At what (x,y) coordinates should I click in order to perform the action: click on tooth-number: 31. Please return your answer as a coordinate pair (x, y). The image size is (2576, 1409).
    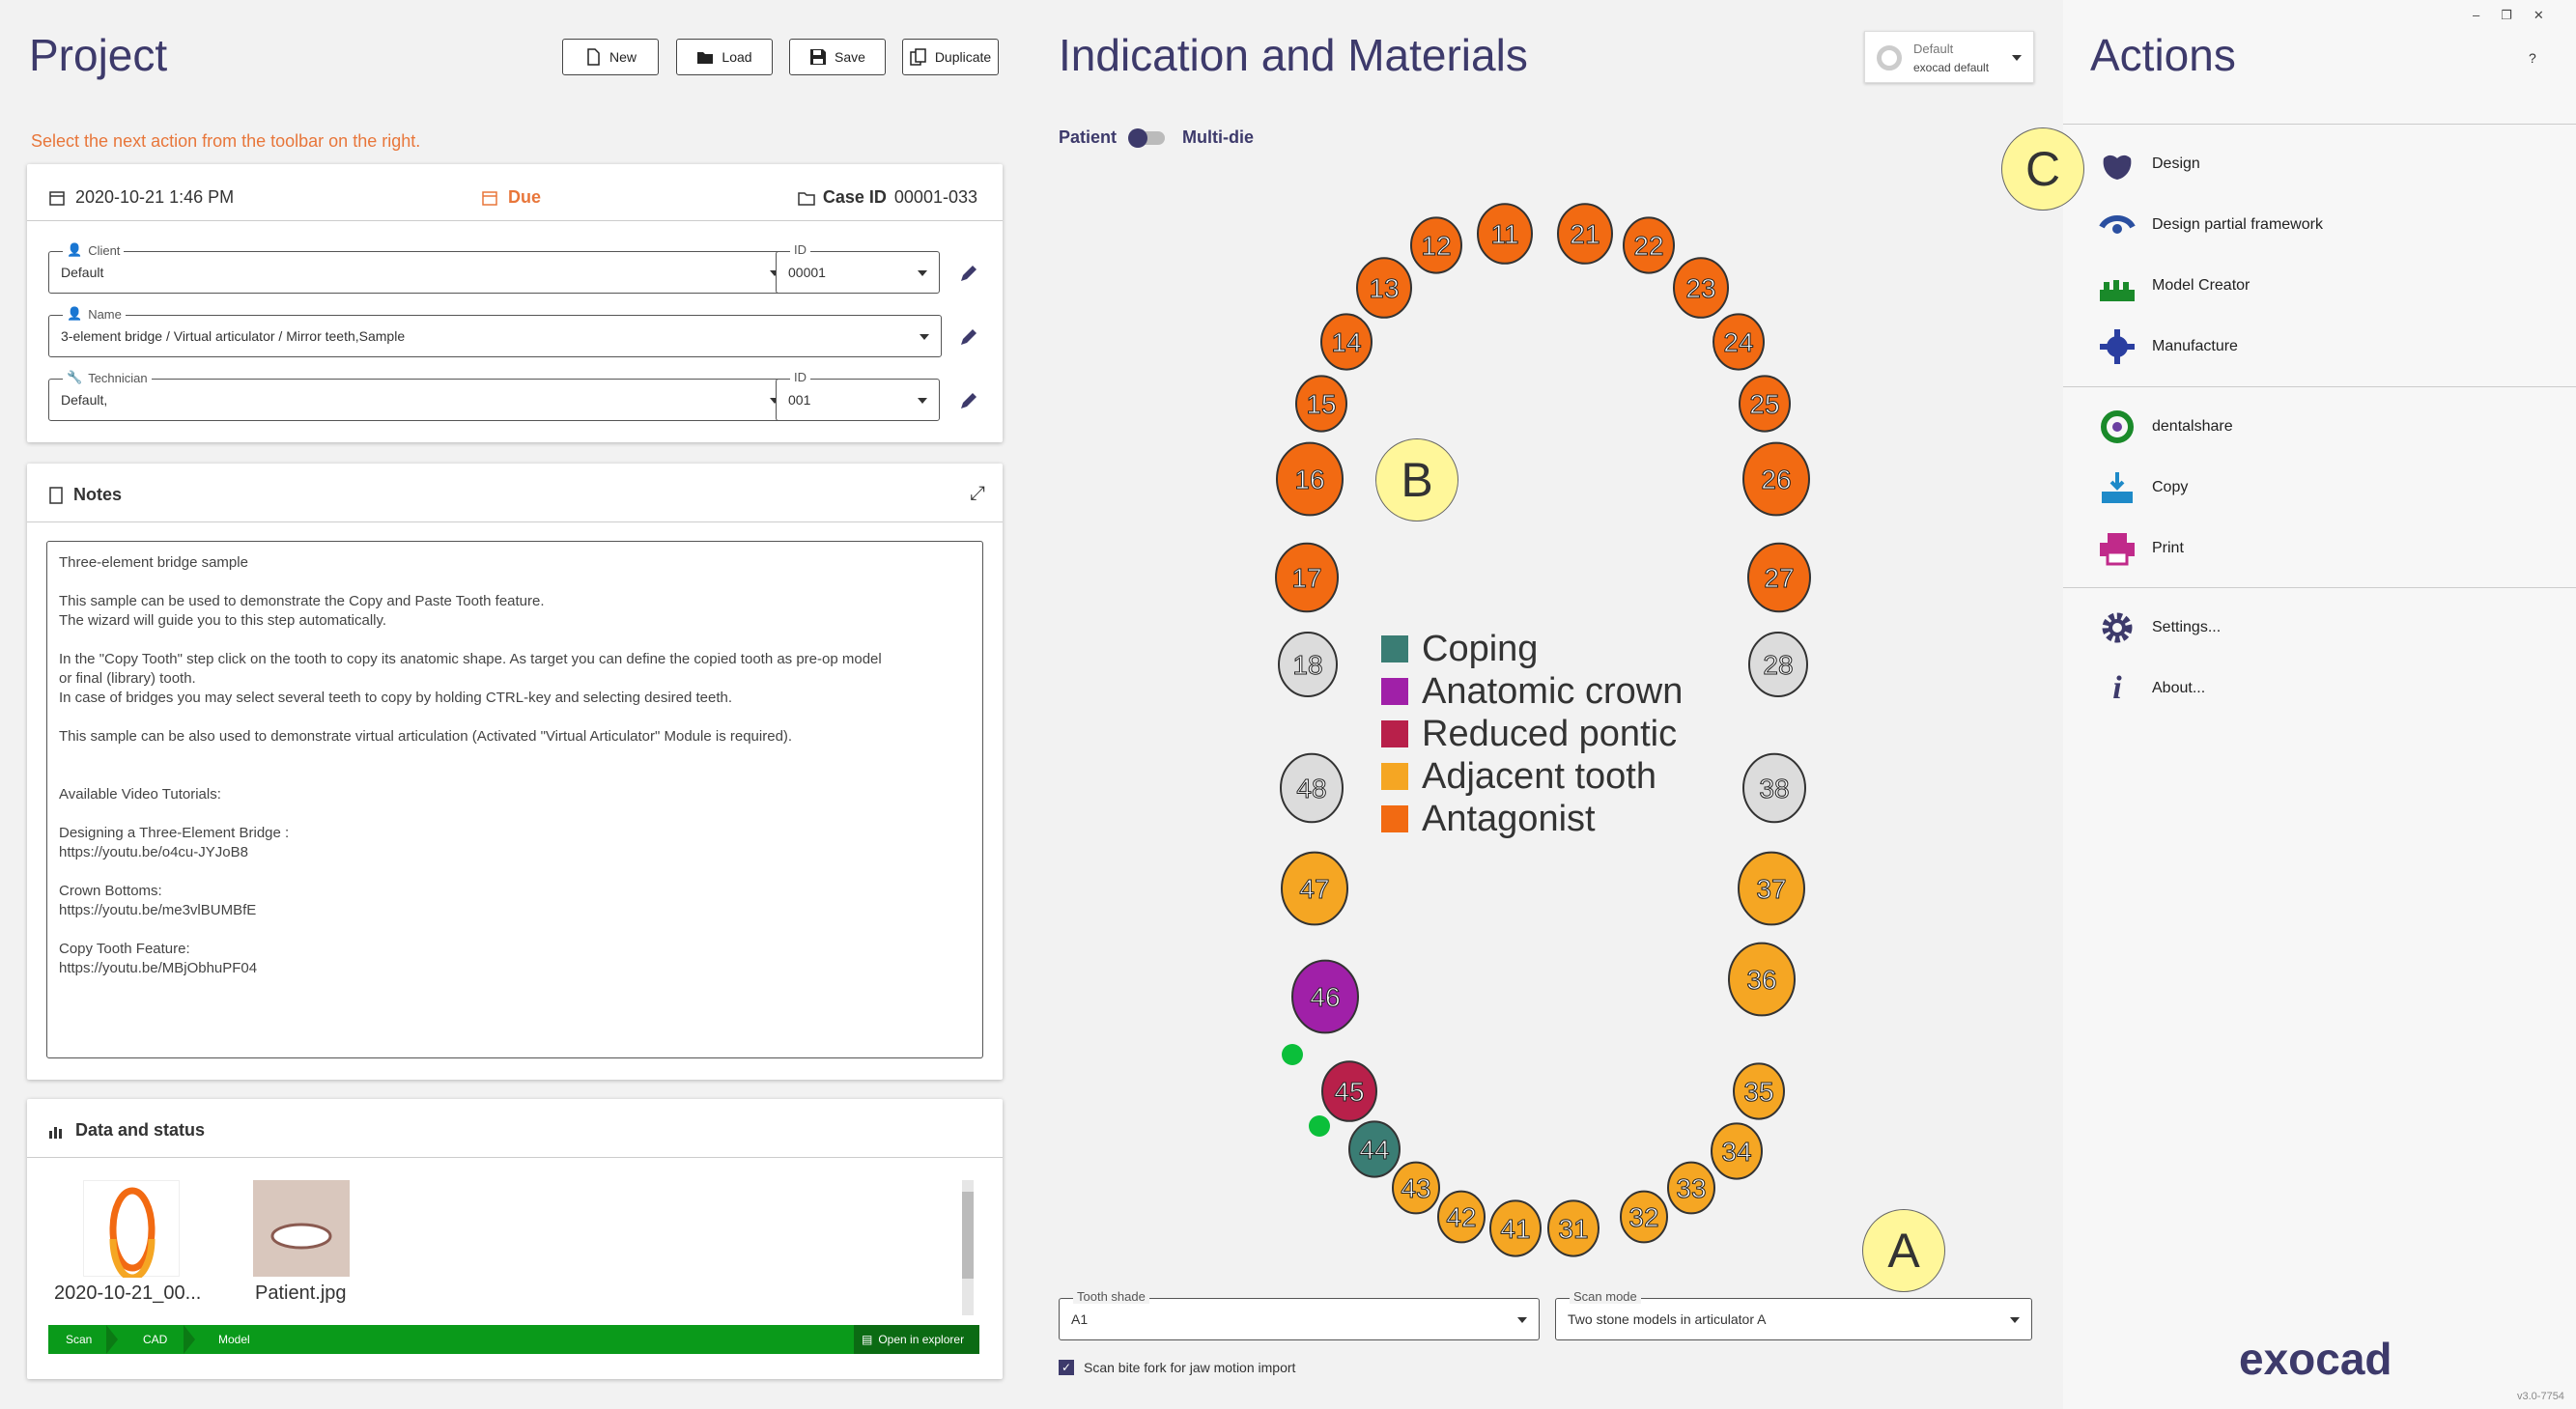
    Looking at the image, I should click on (1573, 1229).